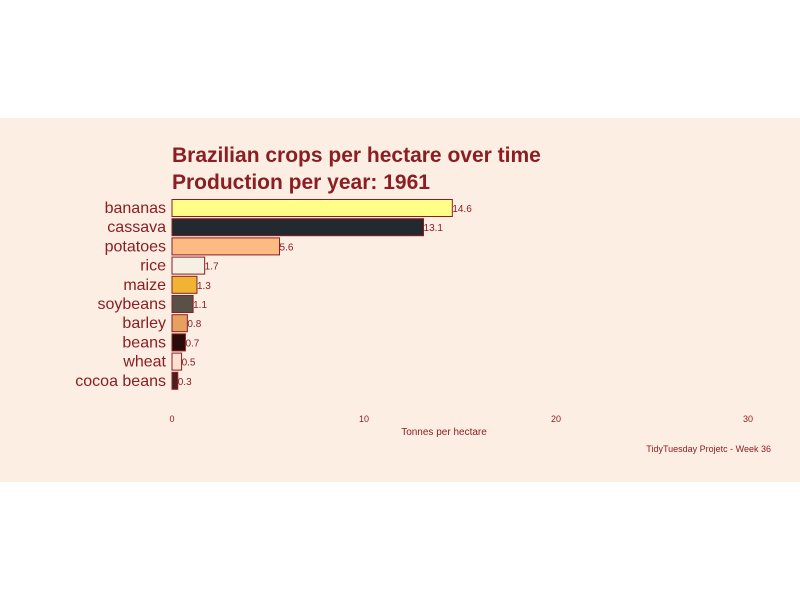 This screenshot has width=800, height=600. I want to click on chart-subtitle: Production per year: 1961, so click(301, 182).